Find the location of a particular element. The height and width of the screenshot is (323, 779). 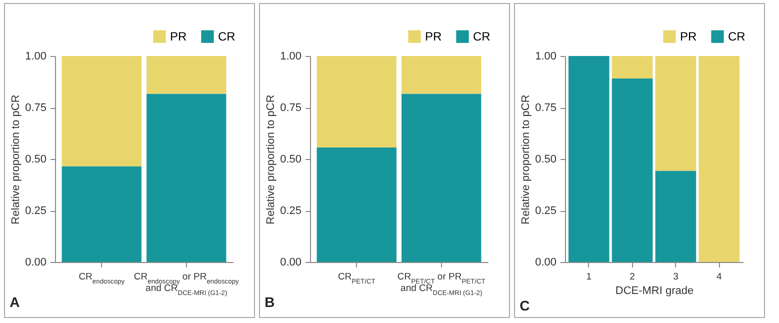

x-tick-label: CR$_{PET/CT}$ is located at coordinates (357, 278).